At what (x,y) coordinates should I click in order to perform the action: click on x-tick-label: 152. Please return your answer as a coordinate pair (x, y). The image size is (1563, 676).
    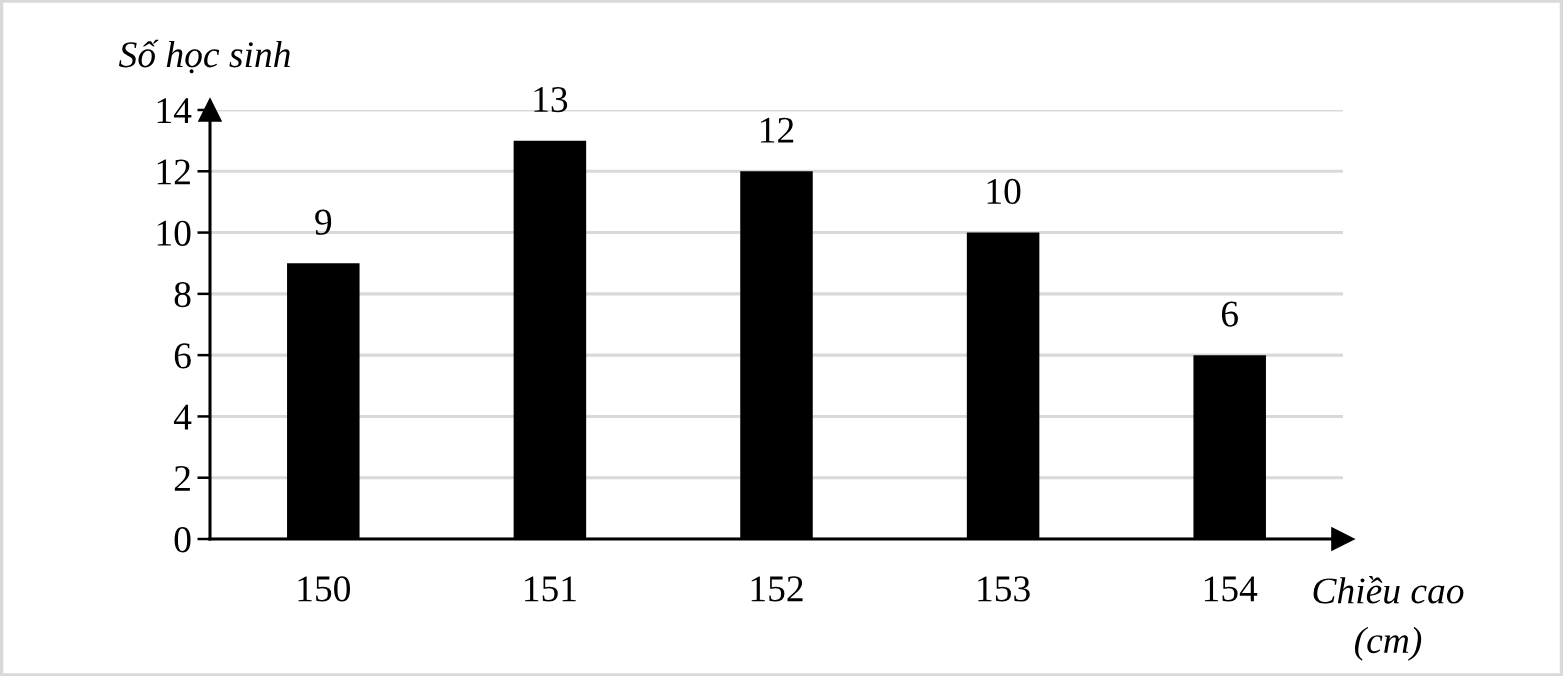
    Looking at the image, I should click on (777, 589).